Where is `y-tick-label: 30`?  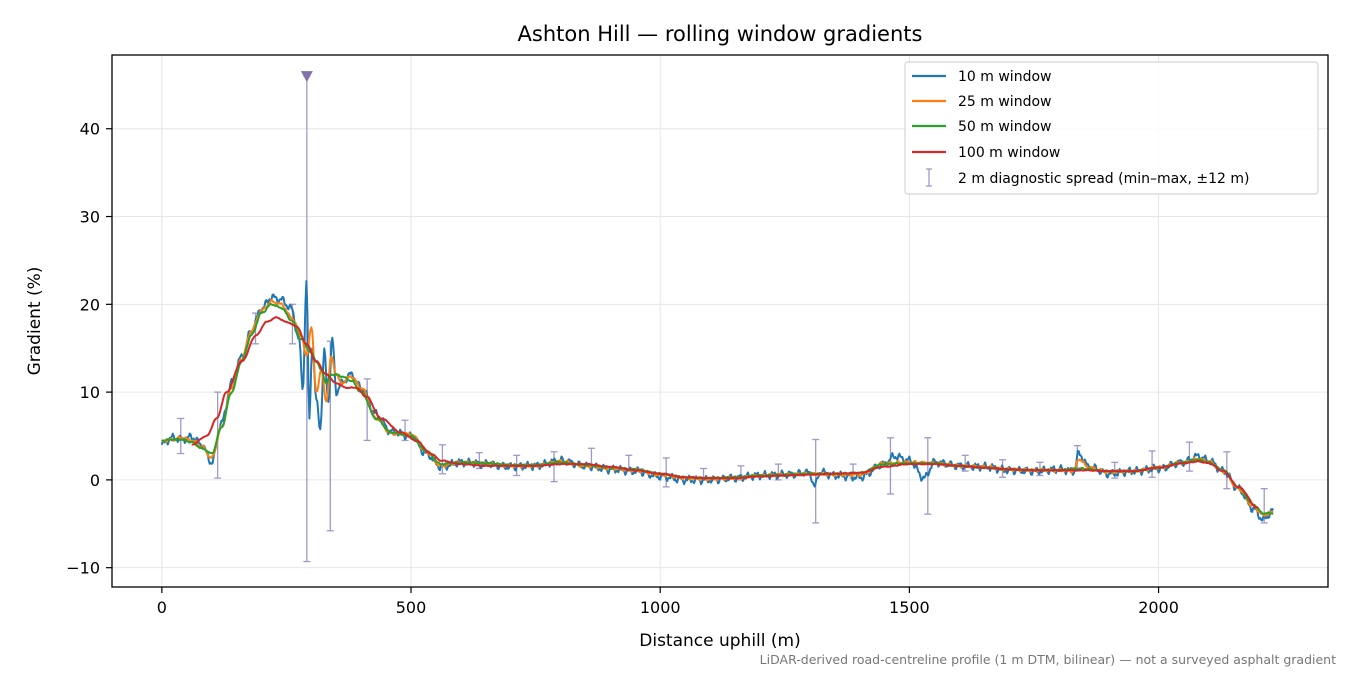 y-tick-label: 30 is located at coordinates (90, 217).